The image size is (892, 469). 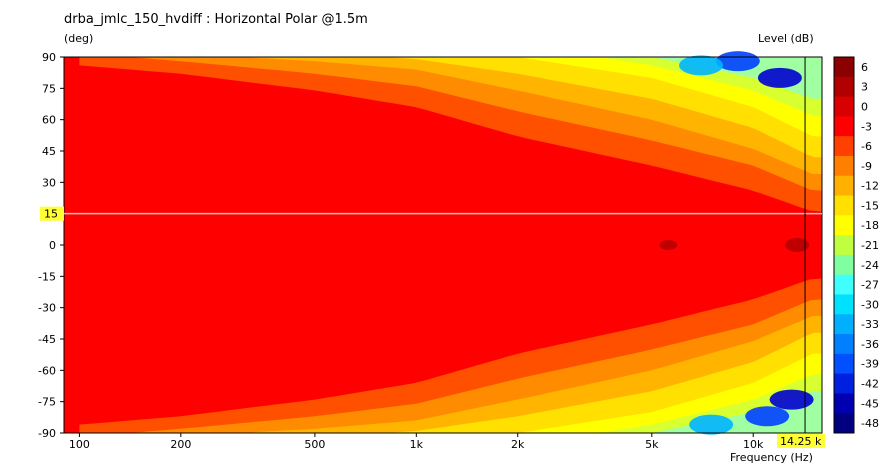 What do you see at coordinates (47, 433) in the screenshot?
I see `y-tick-label: -90` at bounding box center [47, 433].